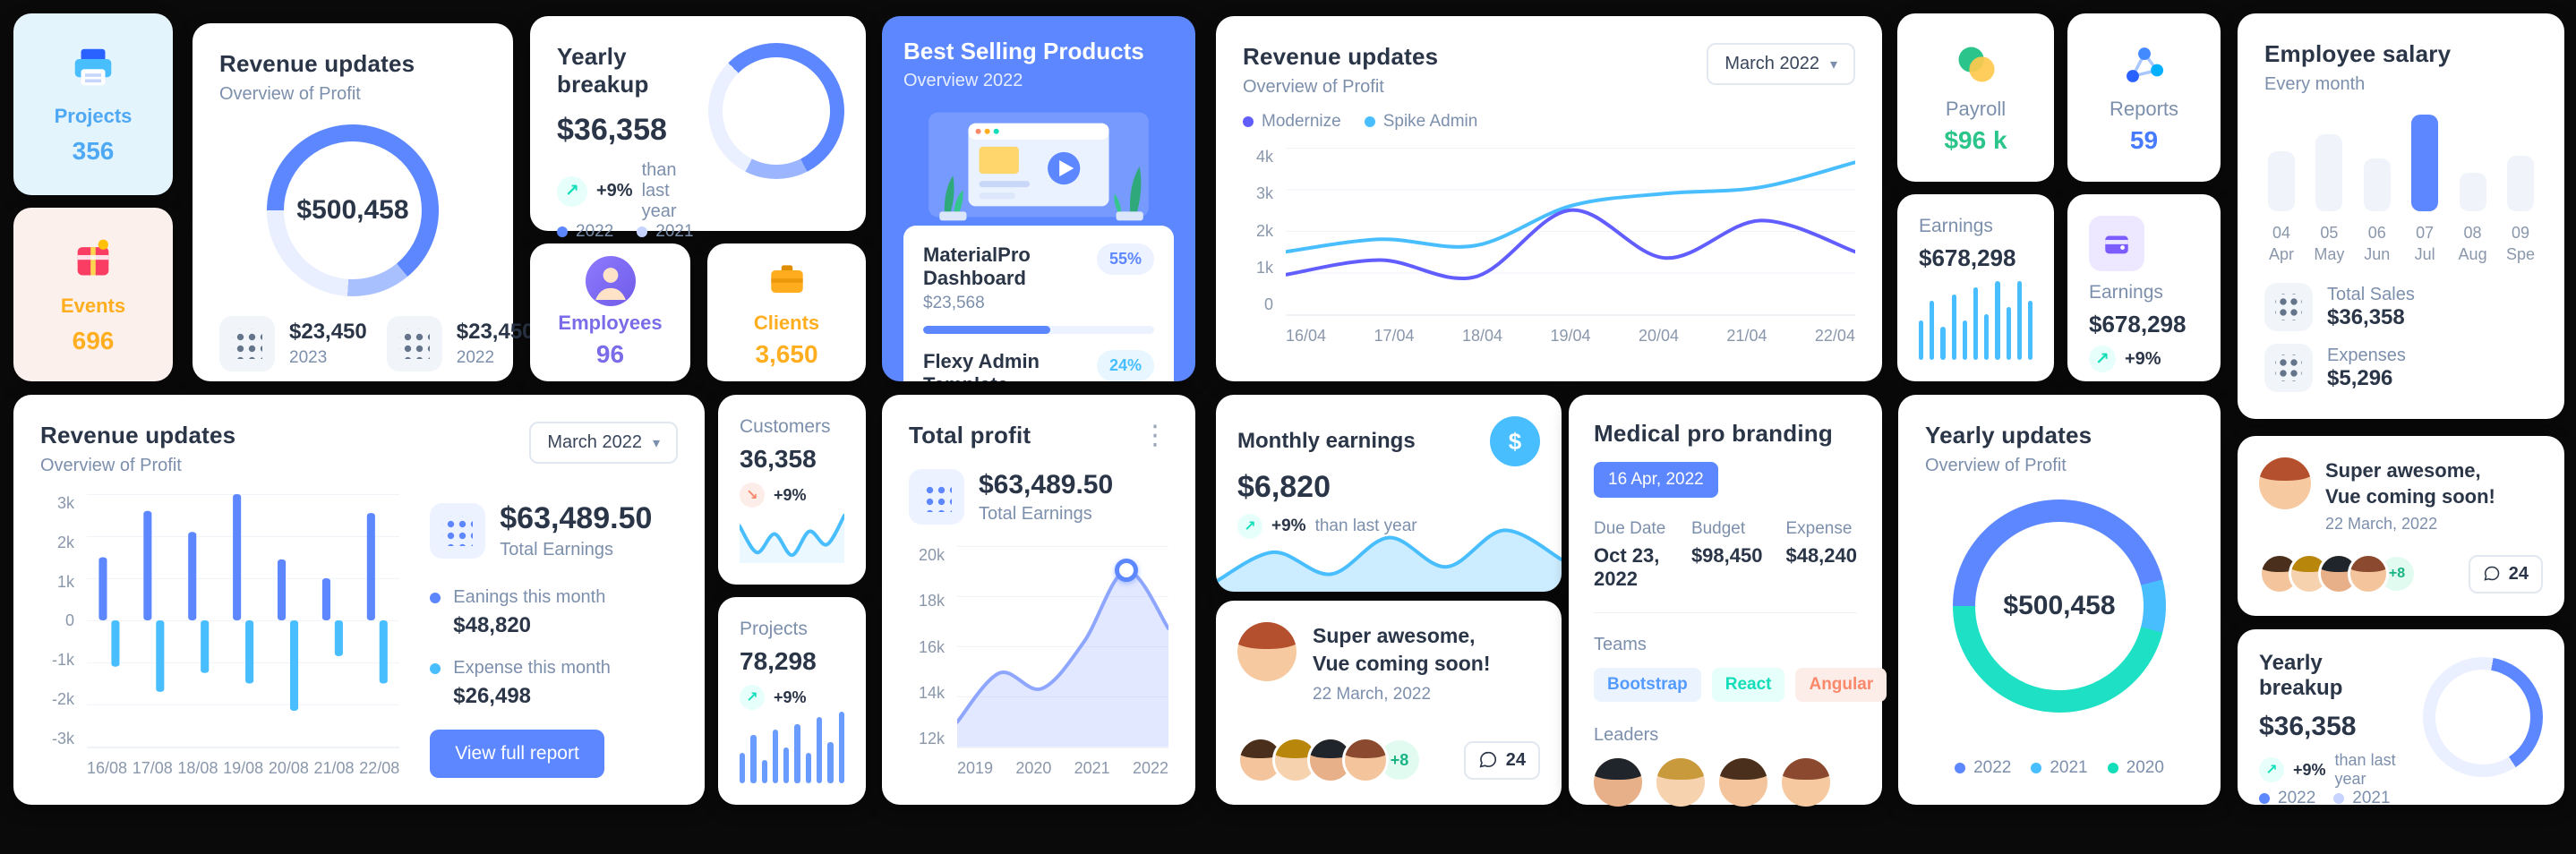 Image resolution: width=2576 pixels, height=854 pixels. What do you see at coordinates (93, 104) in the screenshot?
I see `projects-tile: Projects 356` at bounding box center [93, 104].